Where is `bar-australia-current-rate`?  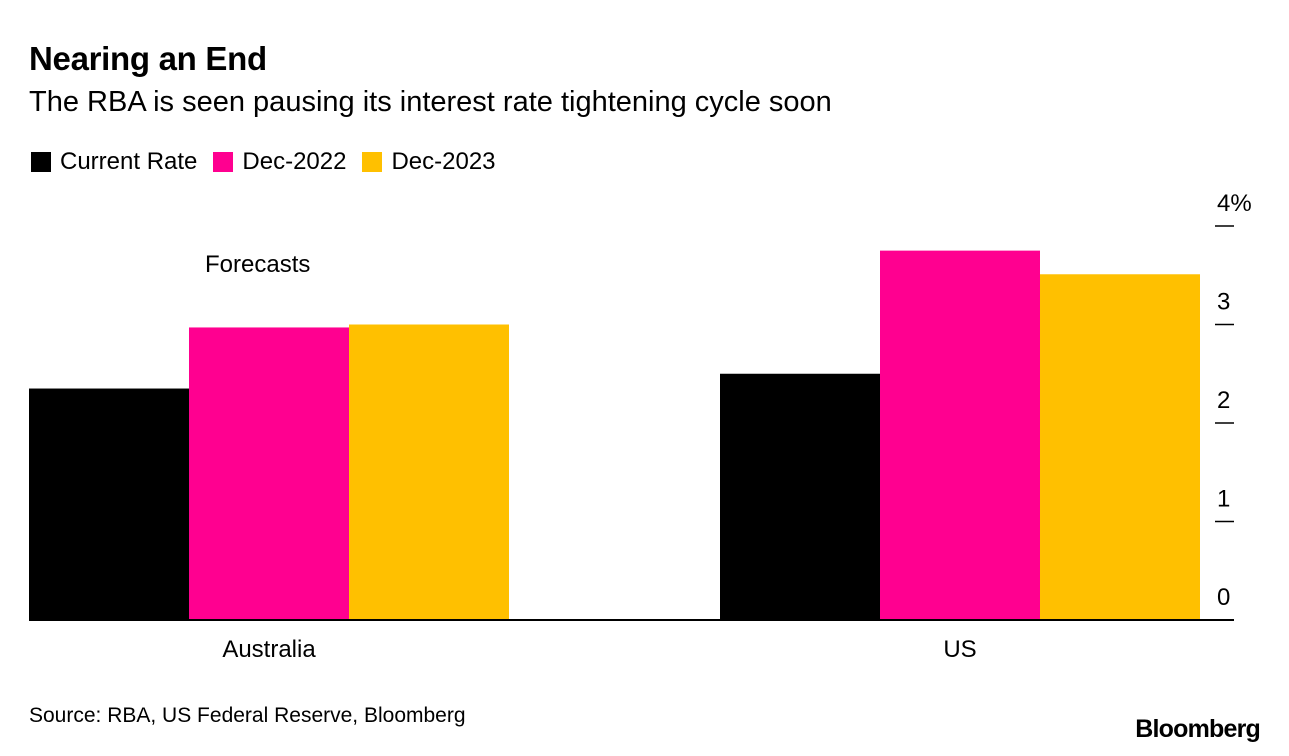
bar-australia-current-rate is located at coordinates (109, 504).